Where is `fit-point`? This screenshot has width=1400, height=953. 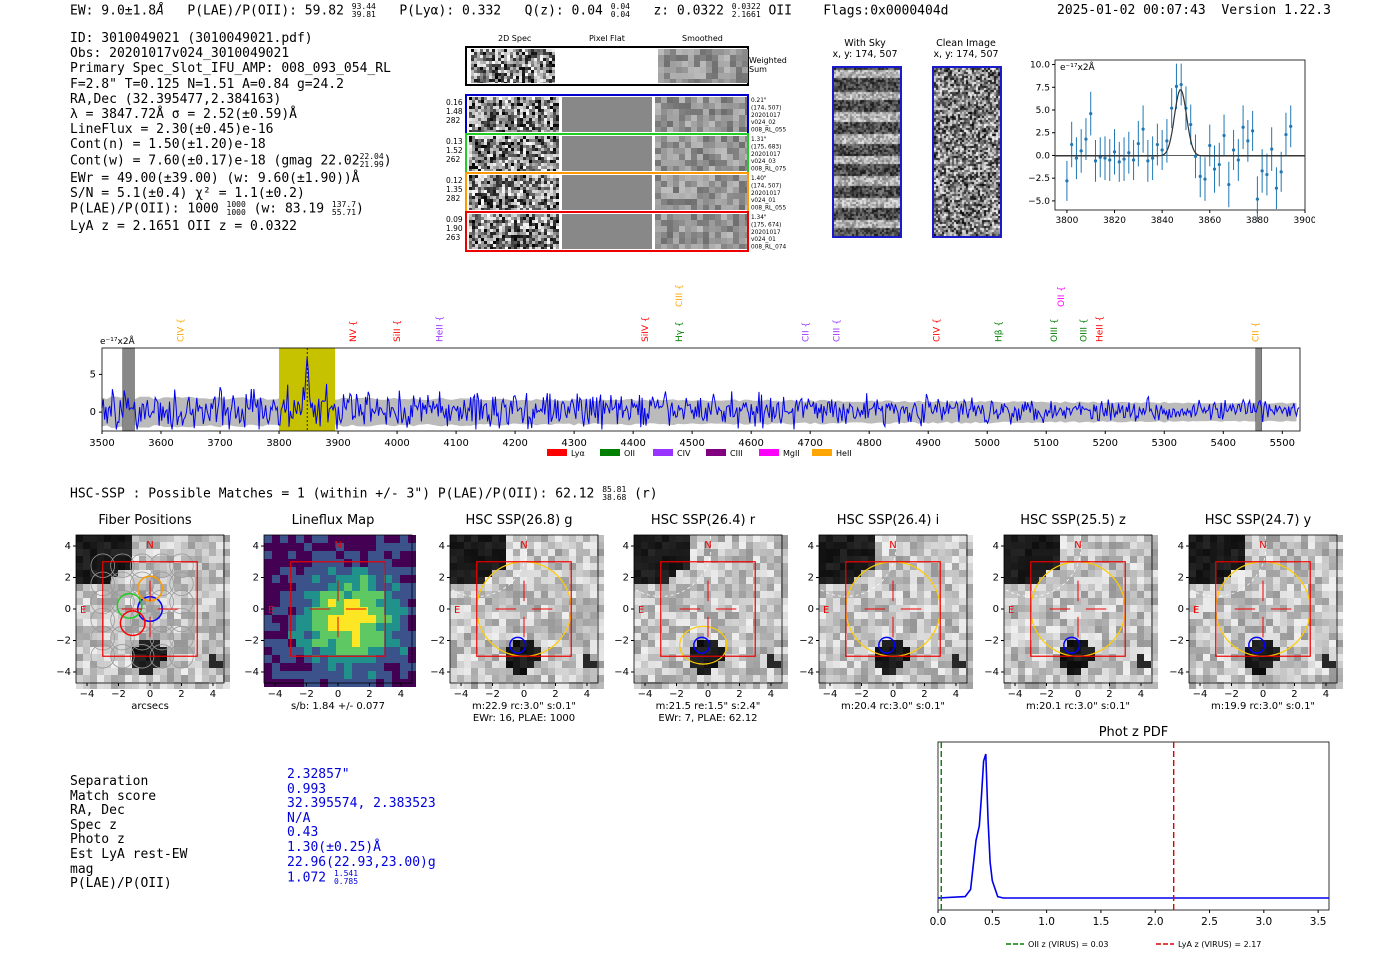
fit-point is located at coordinates (1248, 141).